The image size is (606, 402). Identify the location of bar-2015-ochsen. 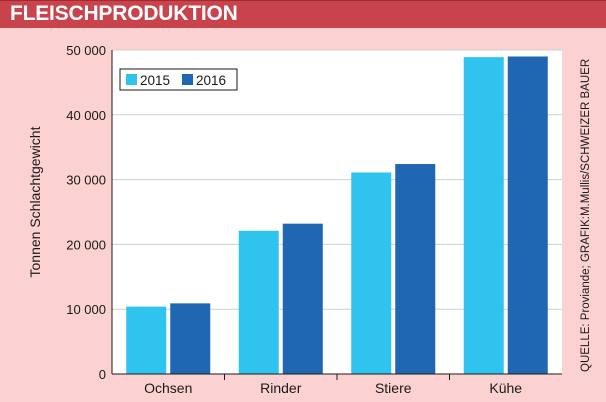
(146, 340).